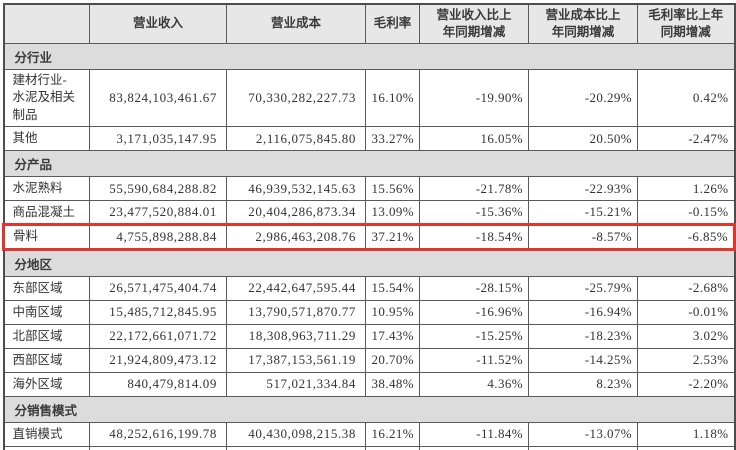 This screenshot has width=736, height=450. Describe the element at coordinates (158, 434) in the screenshot. I see `revenue-cell: 48,252,616,199.78` at that location.